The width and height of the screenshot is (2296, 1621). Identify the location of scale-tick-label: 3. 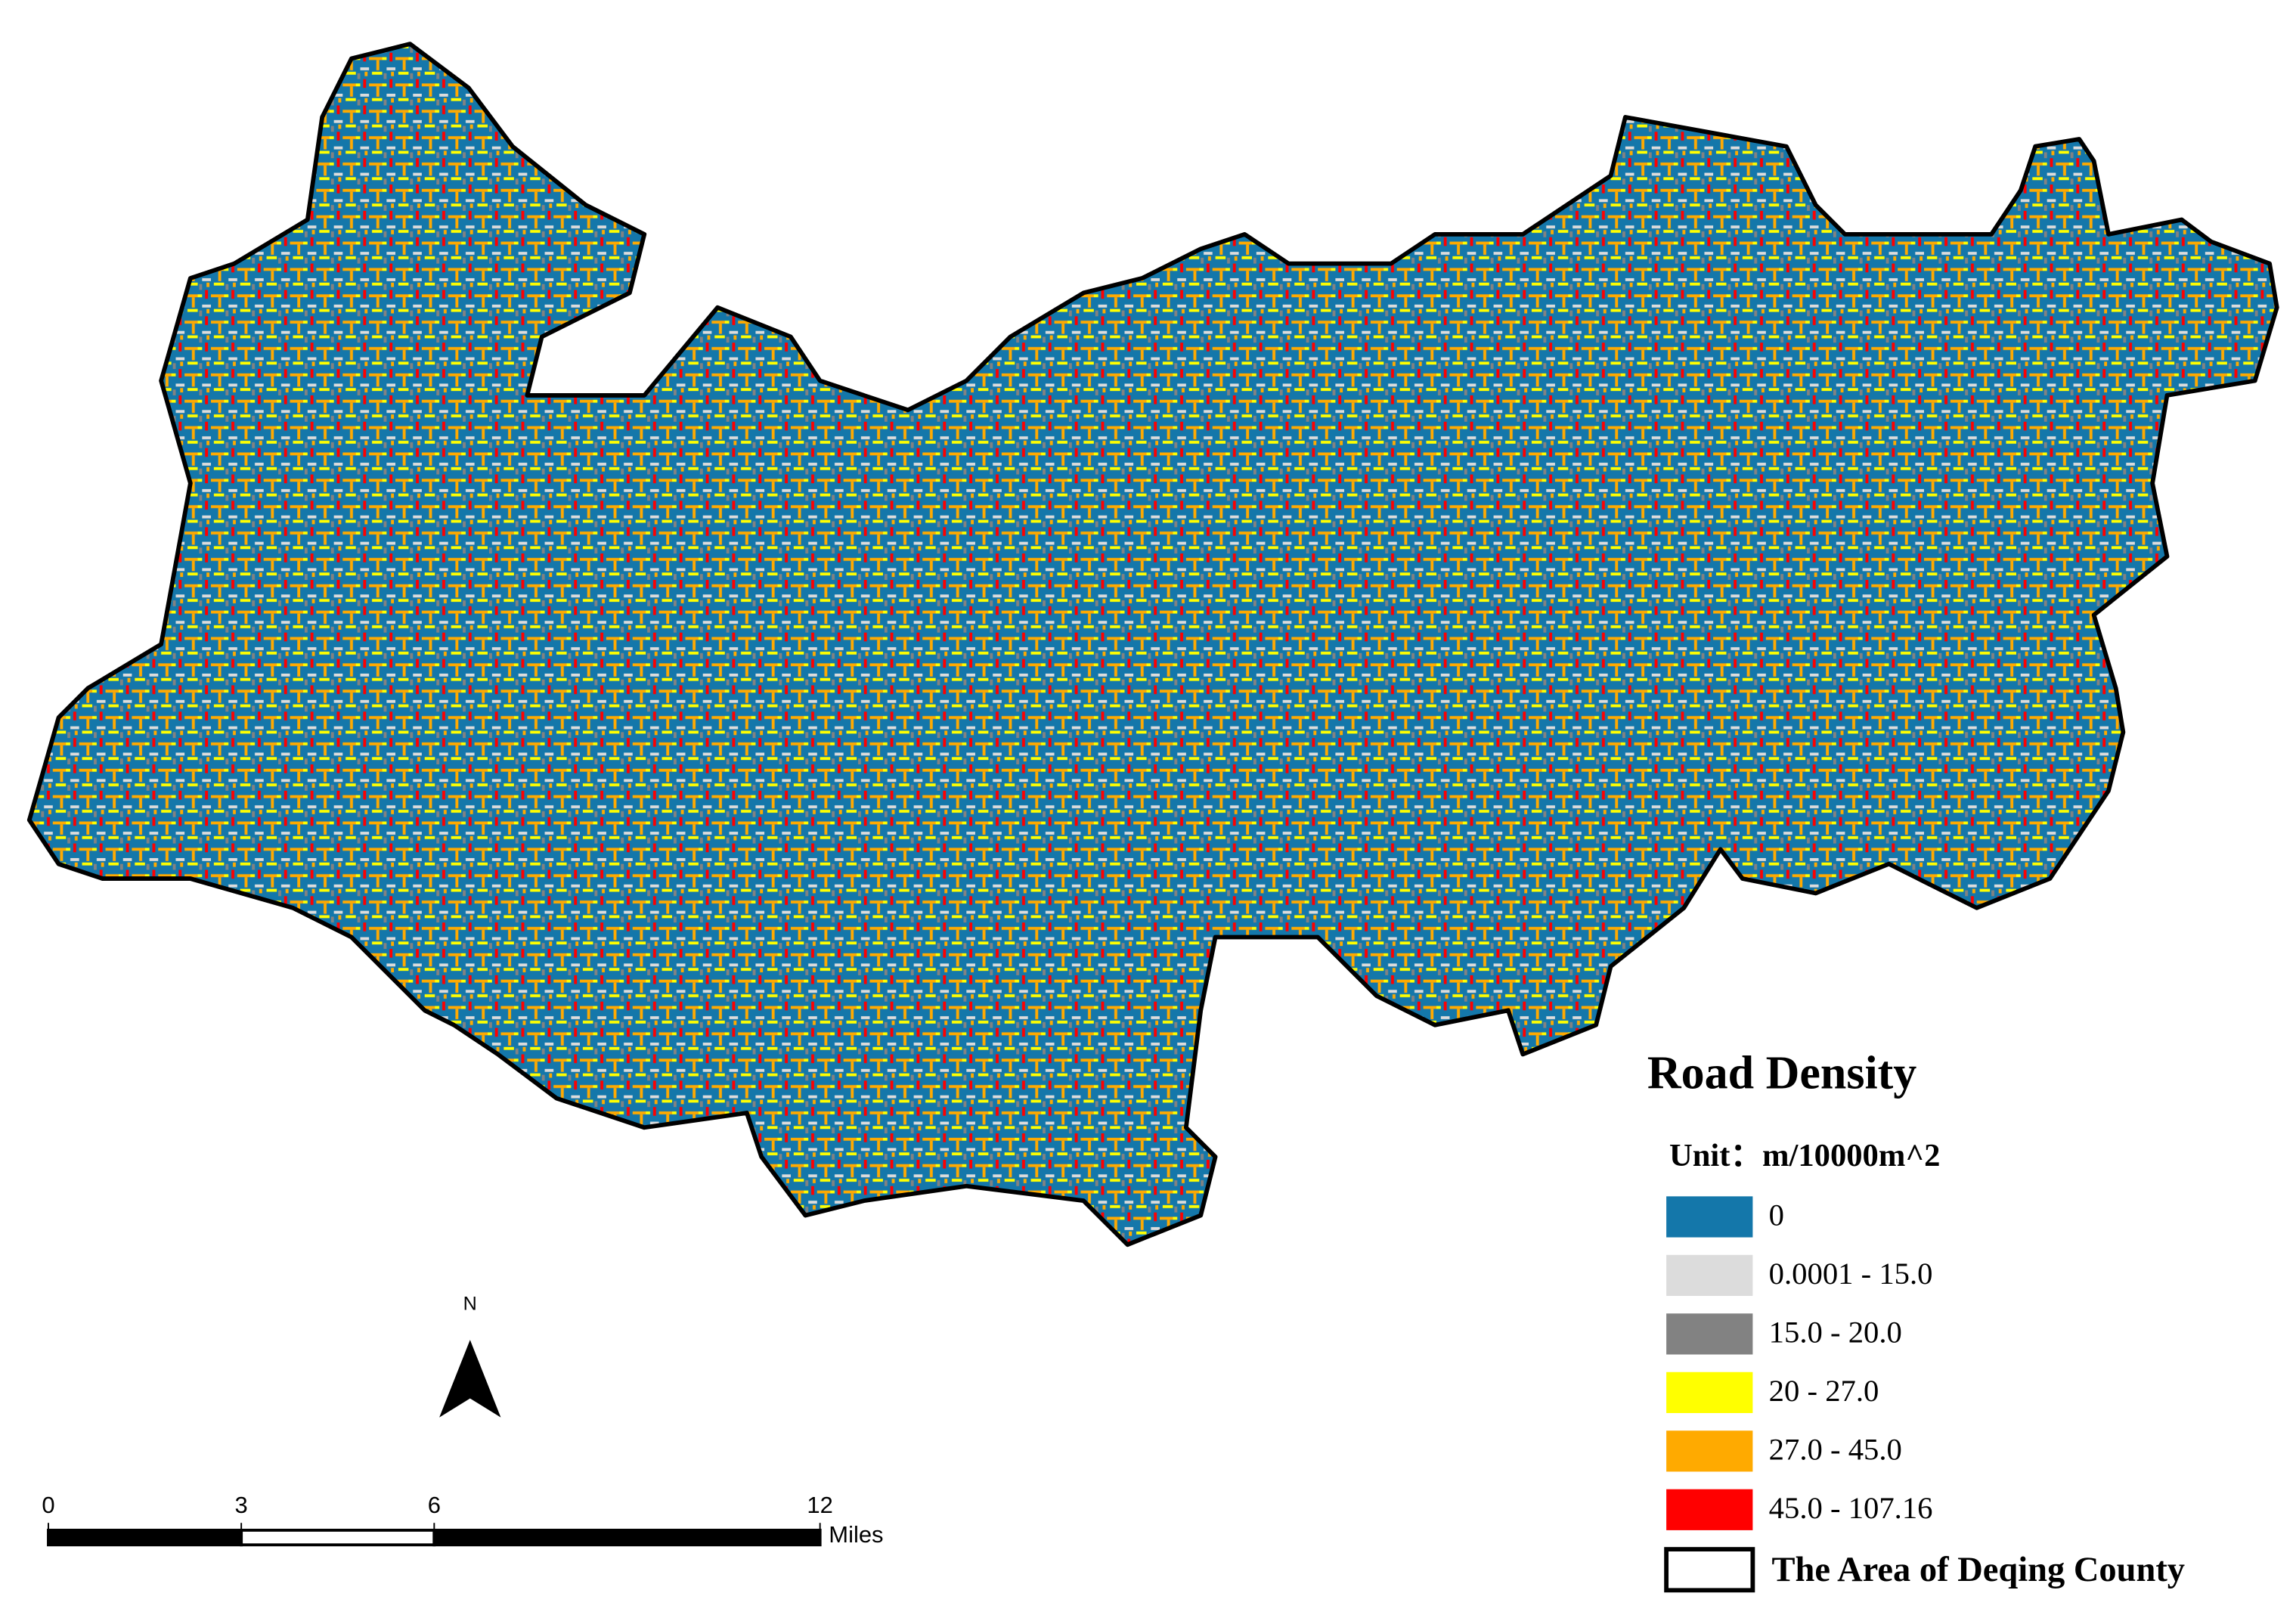
(241, 1505).